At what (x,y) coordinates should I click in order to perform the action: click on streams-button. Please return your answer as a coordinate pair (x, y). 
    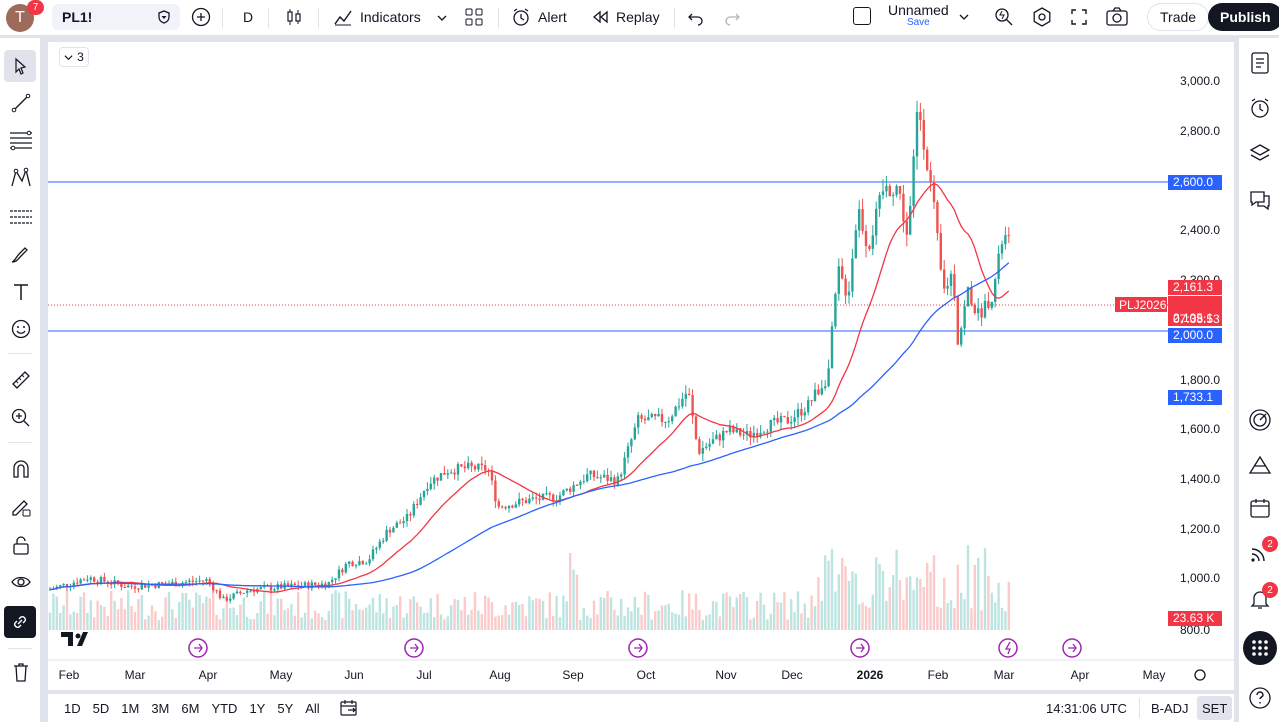
    Looking at the image, I should click on (1260, 553).